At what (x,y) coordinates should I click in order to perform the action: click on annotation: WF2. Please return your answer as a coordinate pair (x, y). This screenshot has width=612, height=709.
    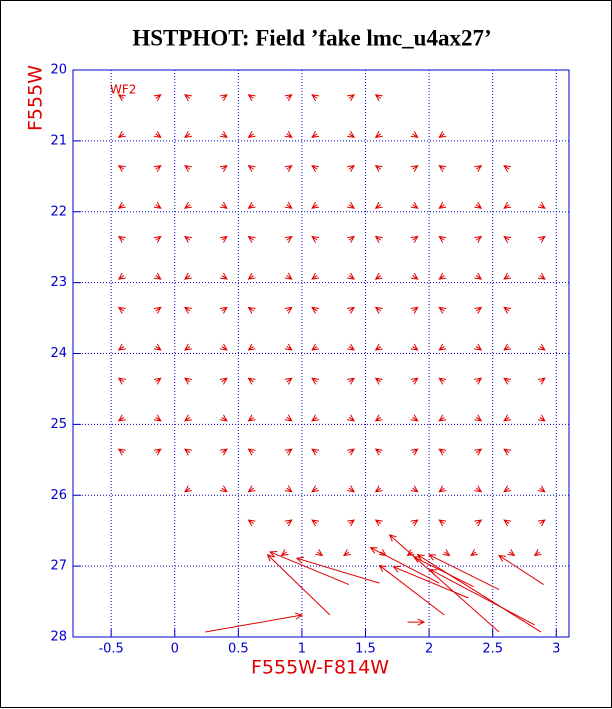
    Looking at the image, I should click on (123, 90).